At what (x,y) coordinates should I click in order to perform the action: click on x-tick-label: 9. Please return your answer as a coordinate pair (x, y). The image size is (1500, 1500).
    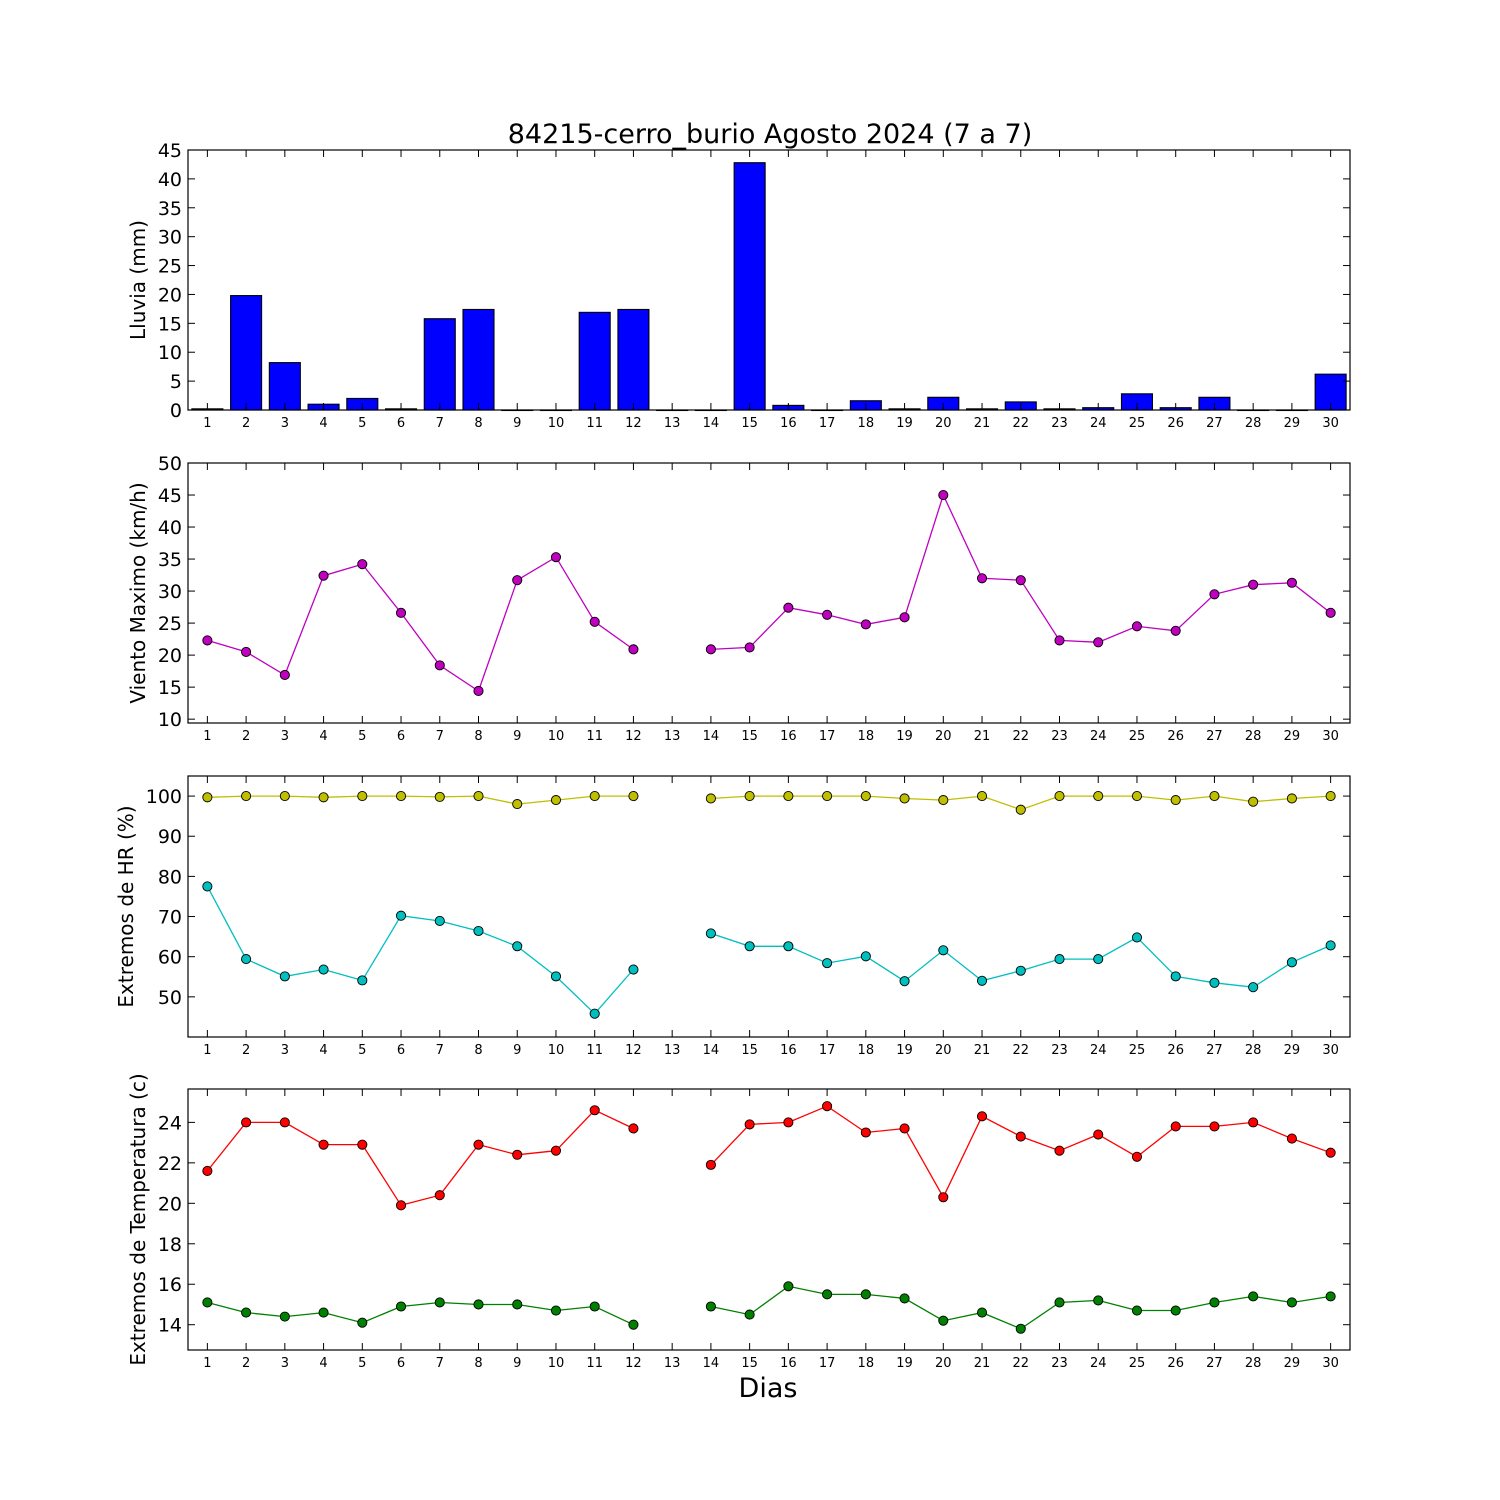
    Looking at the image, I should click on (517, 1363).